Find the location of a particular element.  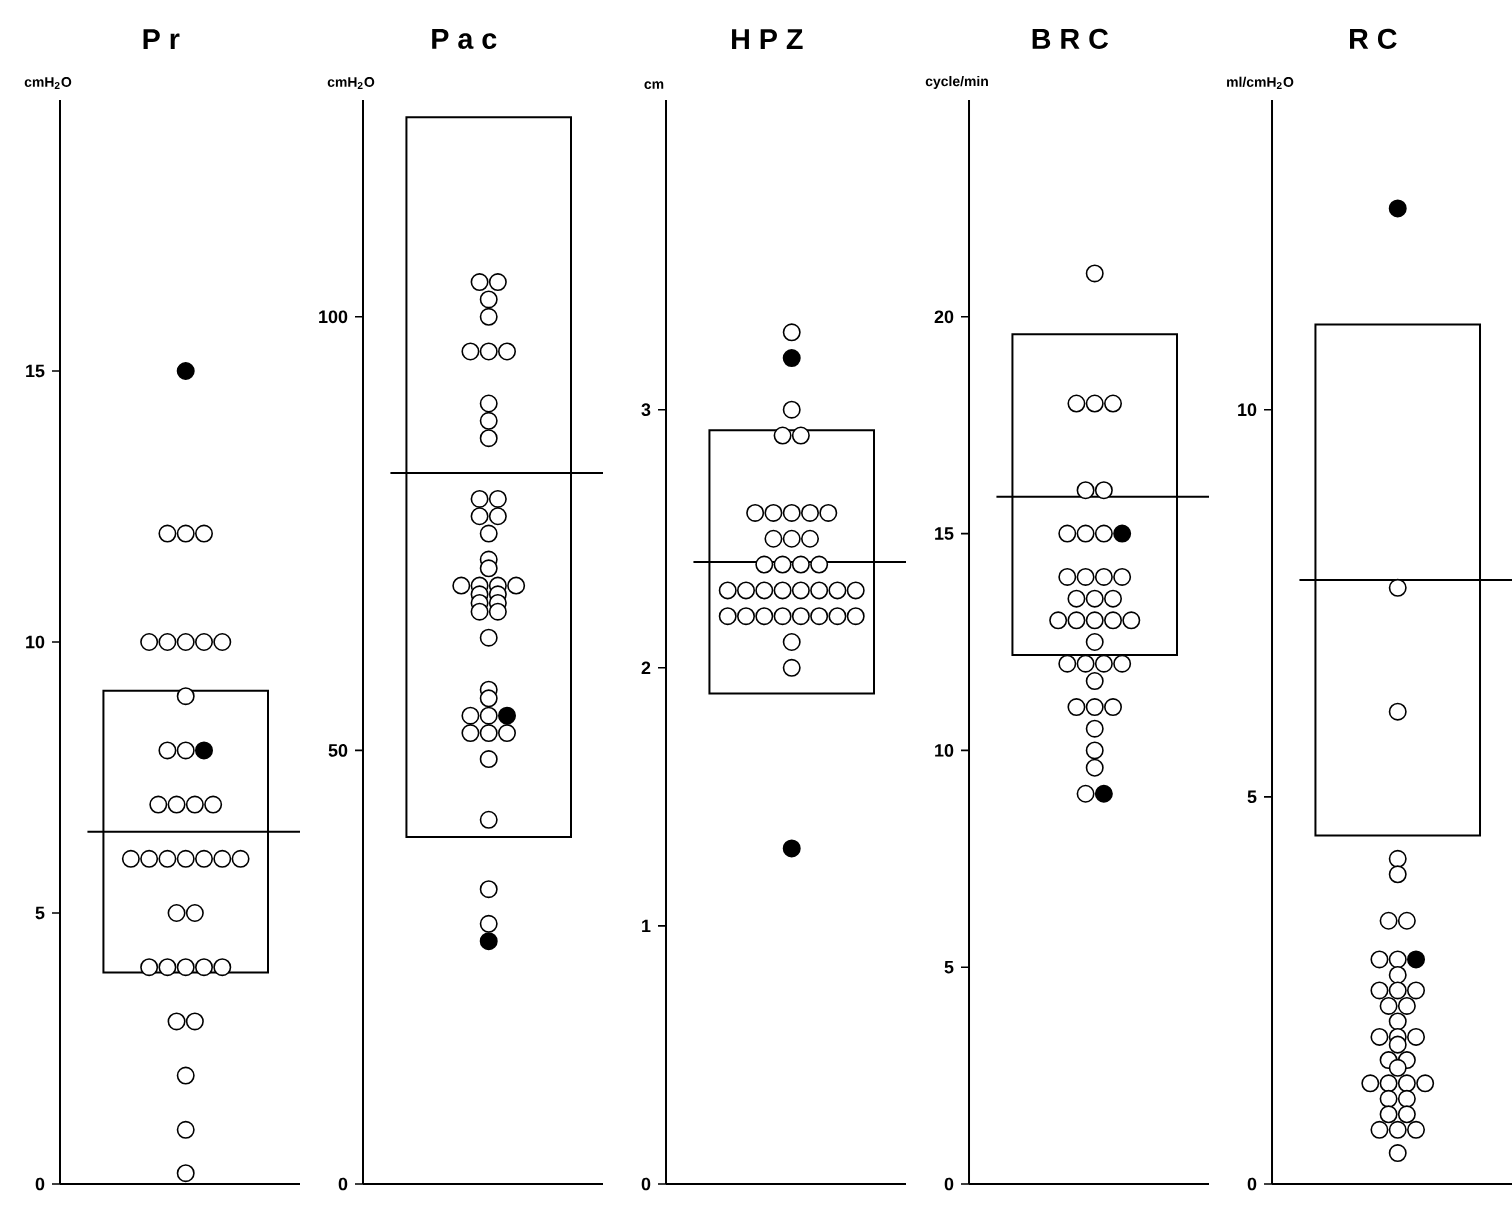

y-tick-label: 3 is located at coordinates (646, 410).